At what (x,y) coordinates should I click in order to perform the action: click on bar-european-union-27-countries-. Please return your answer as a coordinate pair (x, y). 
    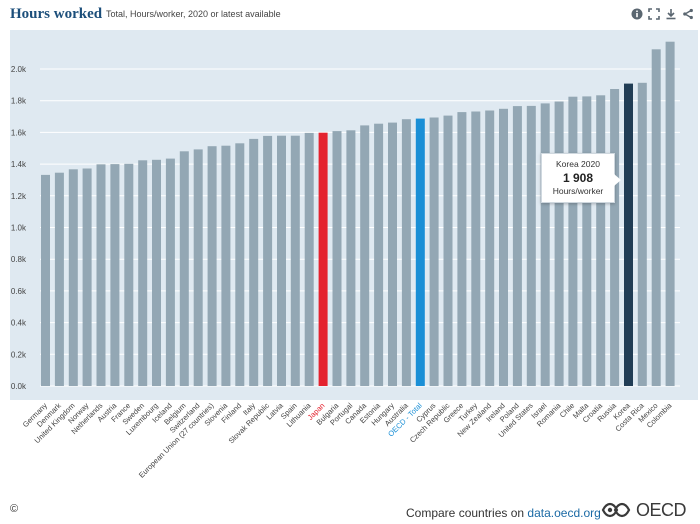
    Looking at the image, I should click on (212, 266).